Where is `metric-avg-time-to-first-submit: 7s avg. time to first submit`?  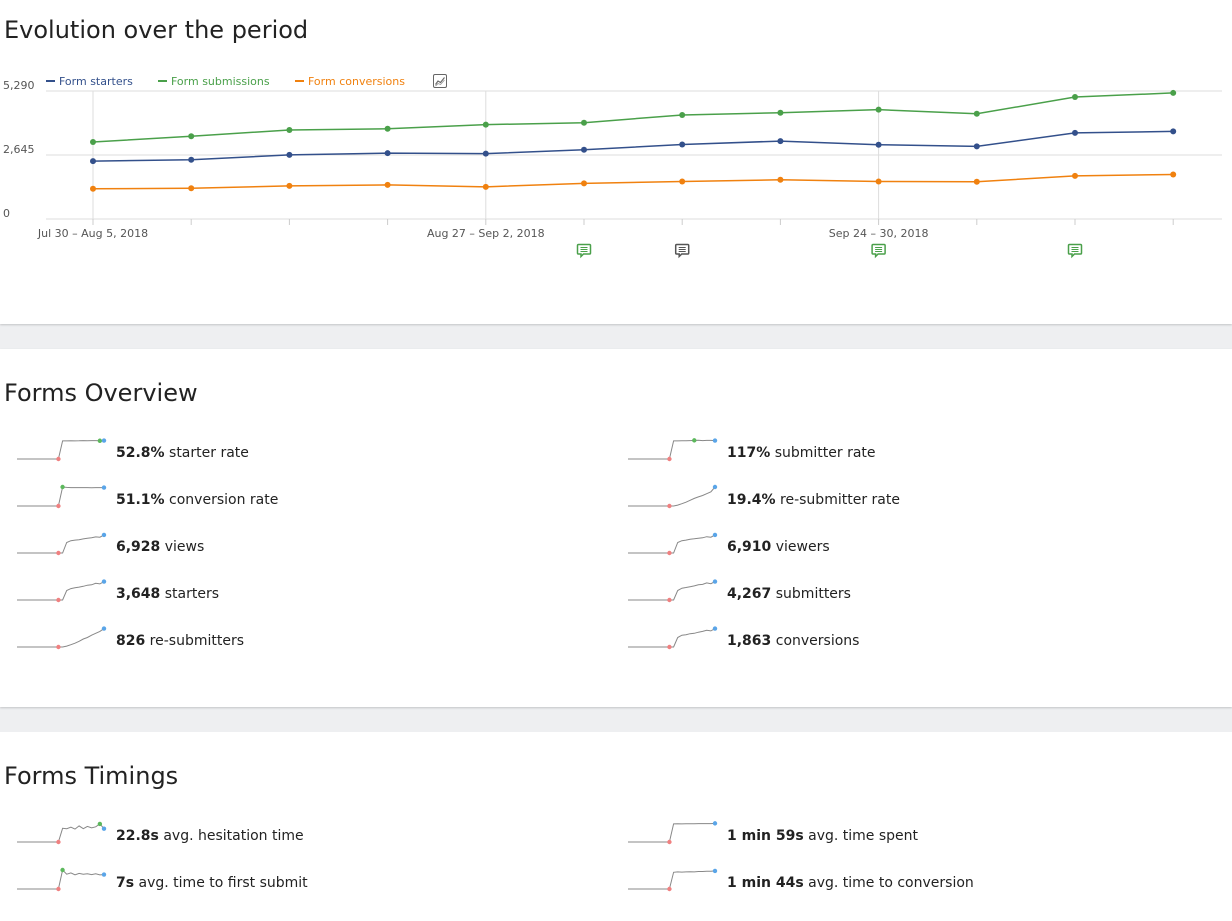 metric-avg-time-to-first-submit: 7s avg. time to first submit is located at coordinates (297, 882).